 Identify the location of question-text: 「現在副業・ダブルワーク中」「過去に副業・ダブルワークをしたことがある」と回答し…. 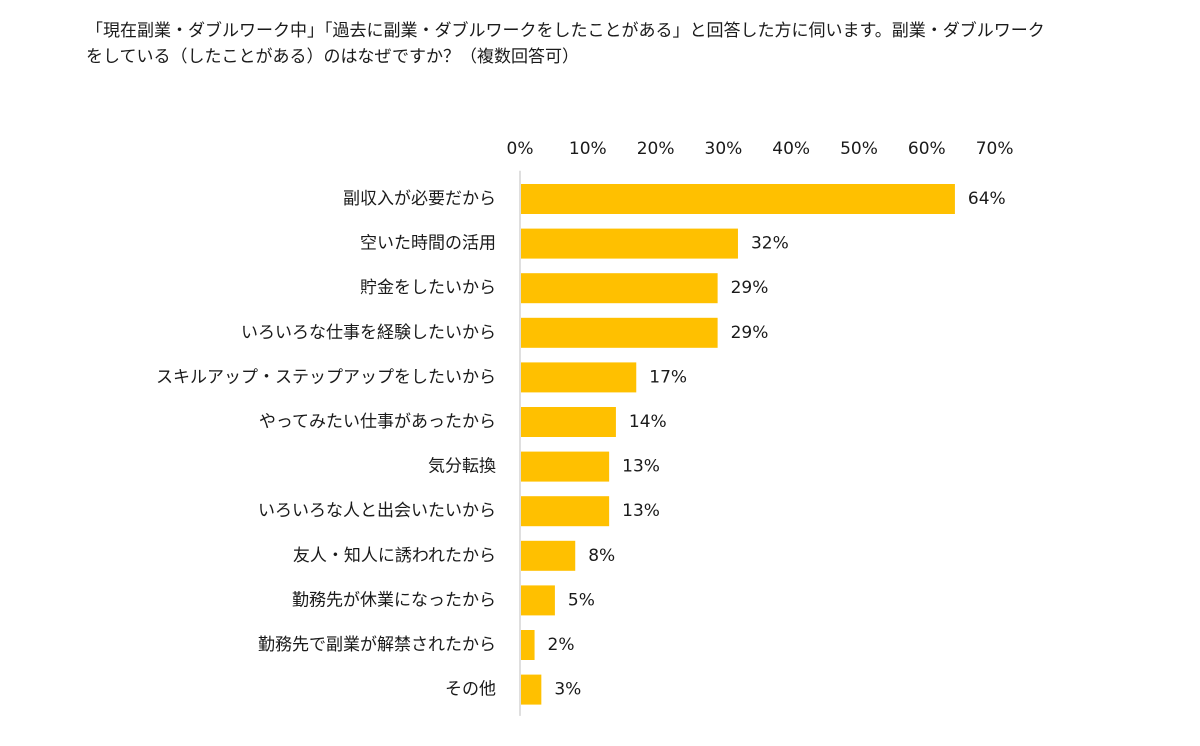
(626, 44).